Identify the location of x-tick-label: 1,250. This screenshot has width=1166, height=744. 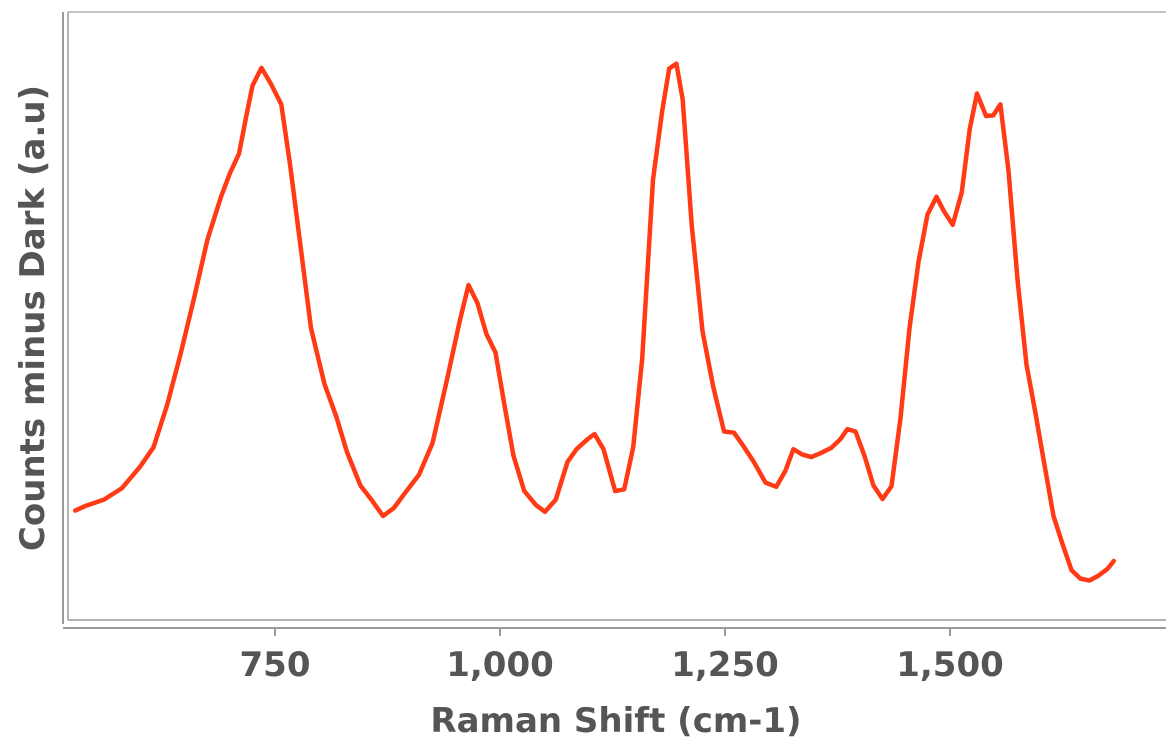
(725, 665).